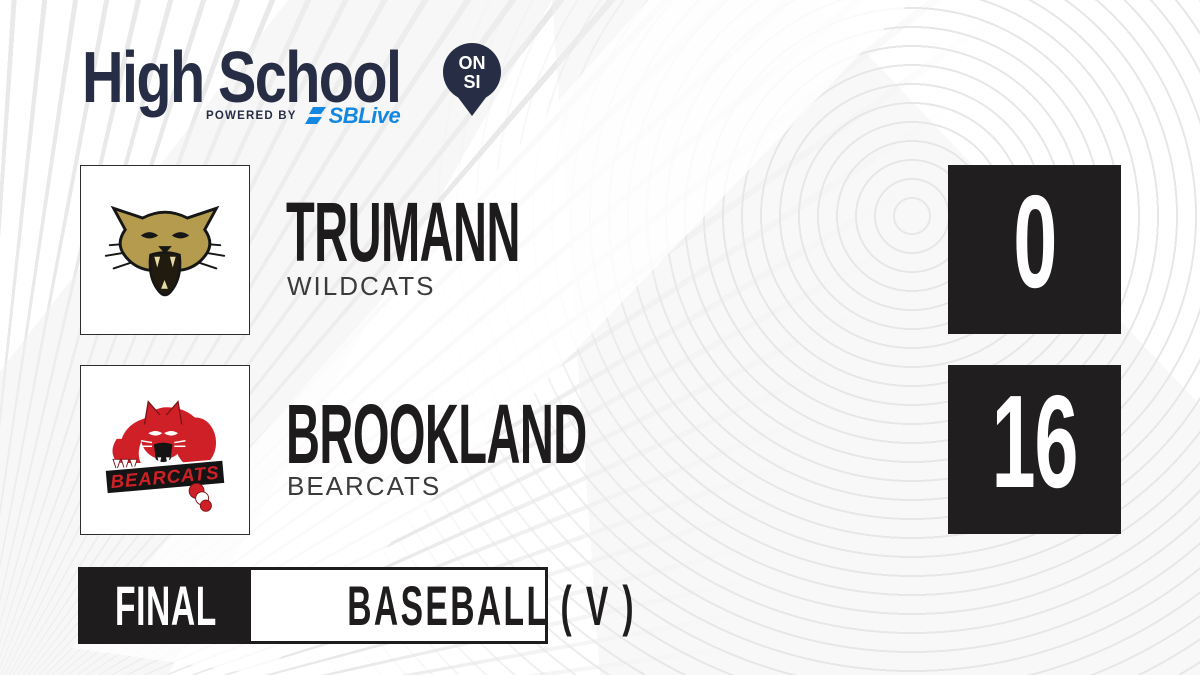 The height and width of the screenshot is (675, 1200). I want to click on team-name: TRUMANN, so click(403, 232).